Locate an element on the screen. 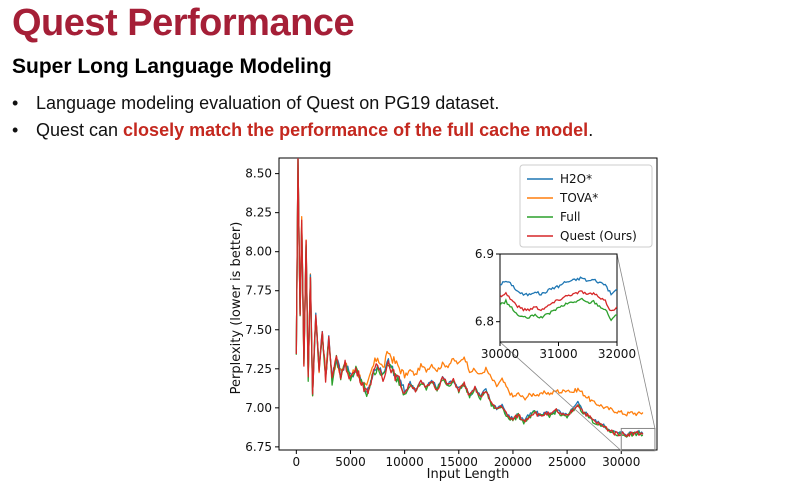 The height and width of the screenshot is (491, 792). legend-label: H2O* is located at coordinates (576, 179).